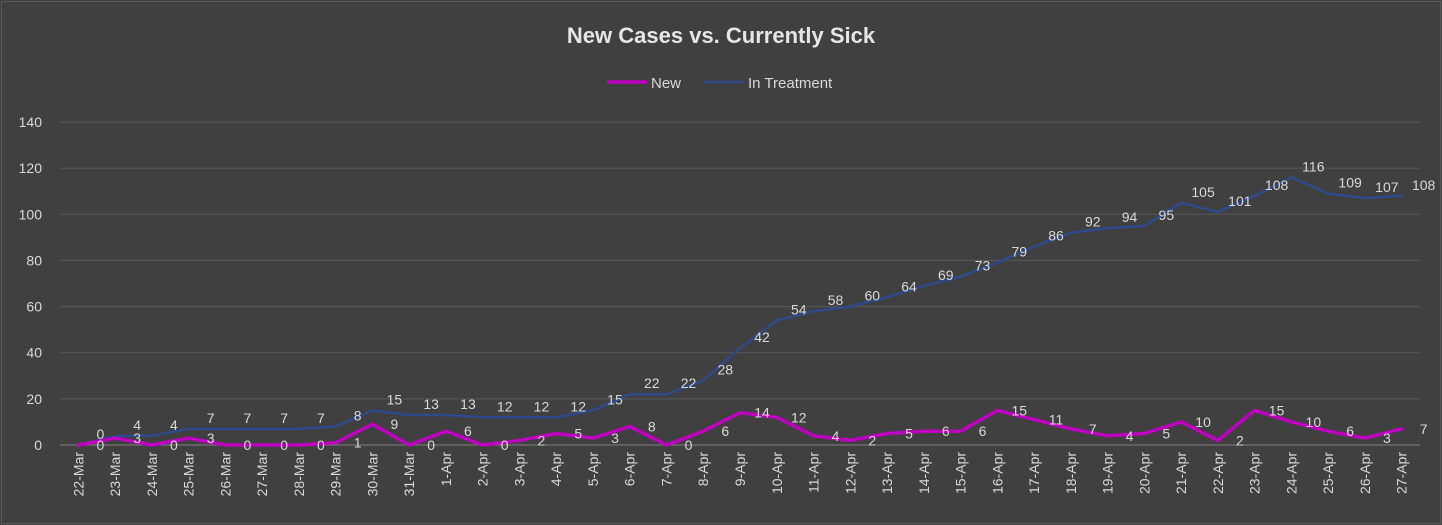 This screenshot has width=1442, height=525. What do you see at coordinates (703, 469) in the screenshot?
I see `x-tick-label: 8-Apr` at bounding box center [703, 469].